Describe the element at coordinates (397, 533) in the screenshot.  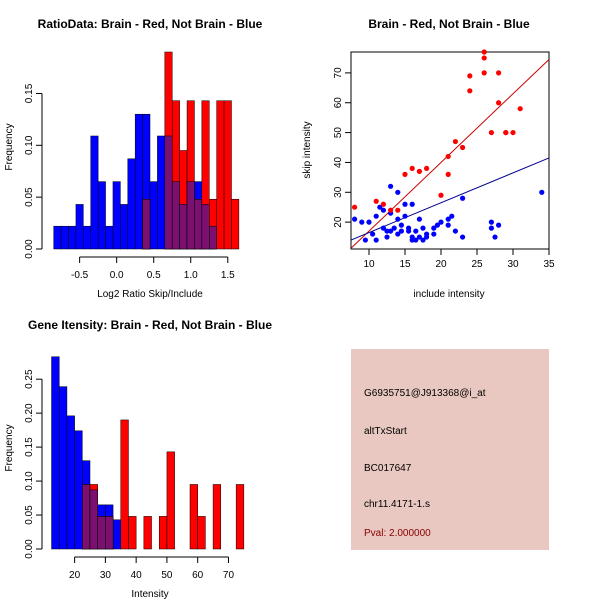
I see `pval-text: Pval: 2.000000` at that location.